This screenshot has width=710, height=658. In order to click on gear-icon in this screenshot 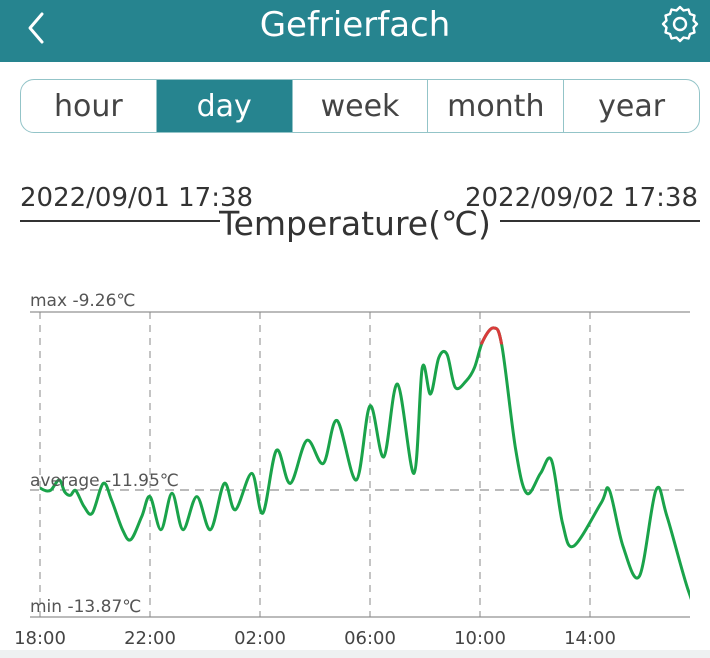, I will do `click(680, 24)`.